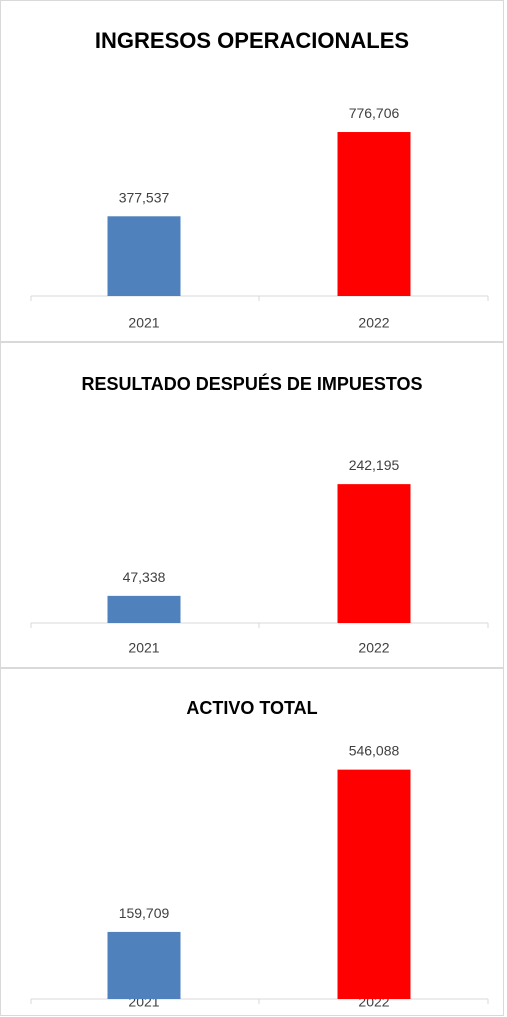 Image resolution: width=507 pixels, height=1017 pixels. Describe the element at coordinates (144, 197) in the screenshot. I see `data-label: 377,537` at that location.